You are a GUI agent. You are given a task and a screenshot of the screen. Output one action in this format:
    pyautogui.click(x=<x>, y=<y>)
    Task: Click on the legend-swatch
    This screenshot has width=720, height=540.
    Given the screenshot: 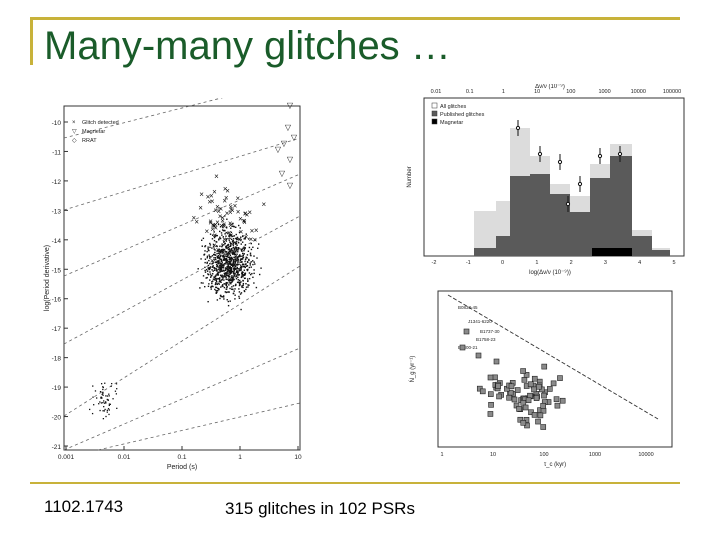 What is the action you would take?
    pyautogui.click(x=434, y=121)
    